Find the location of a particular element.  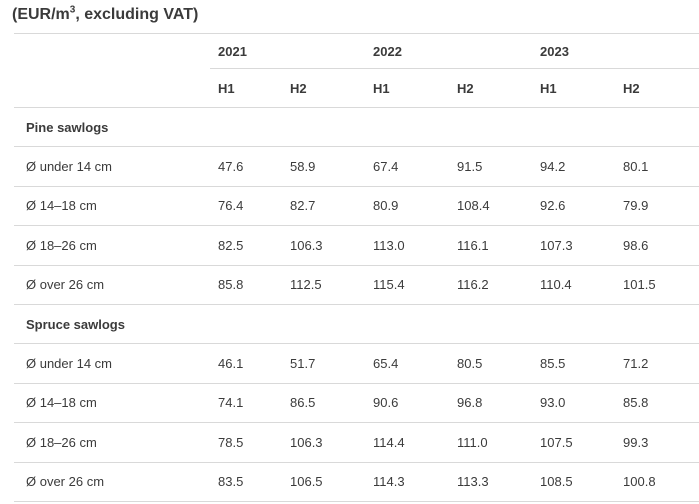

cell-value: 113.3 is located at coordinates (491, 482).